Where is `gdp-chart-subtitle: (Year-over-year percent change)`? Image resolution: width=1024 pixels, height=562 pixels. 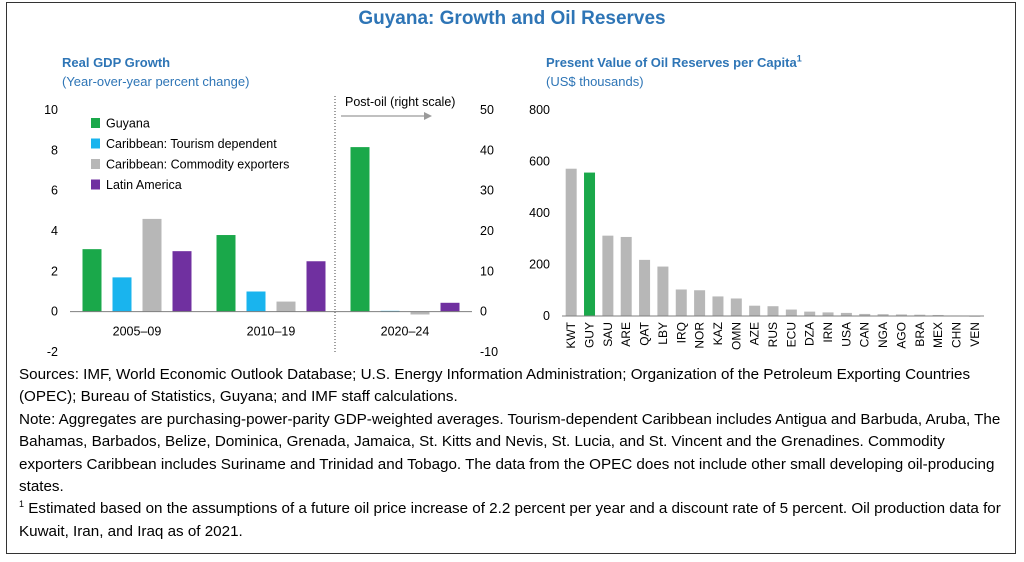 gdp-chart-subtitle: (Year-over-year percent change) is located at coordinates (156, 81).